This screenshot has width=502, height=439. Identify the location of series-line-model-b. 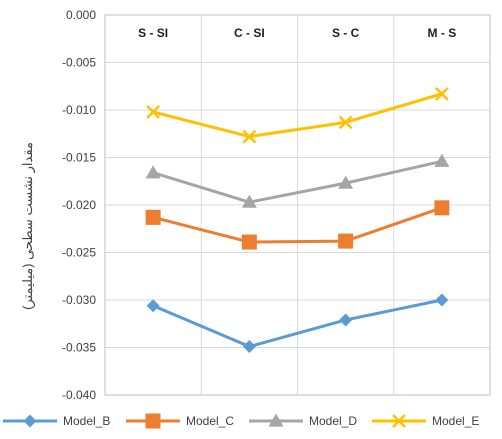
(297, 323).